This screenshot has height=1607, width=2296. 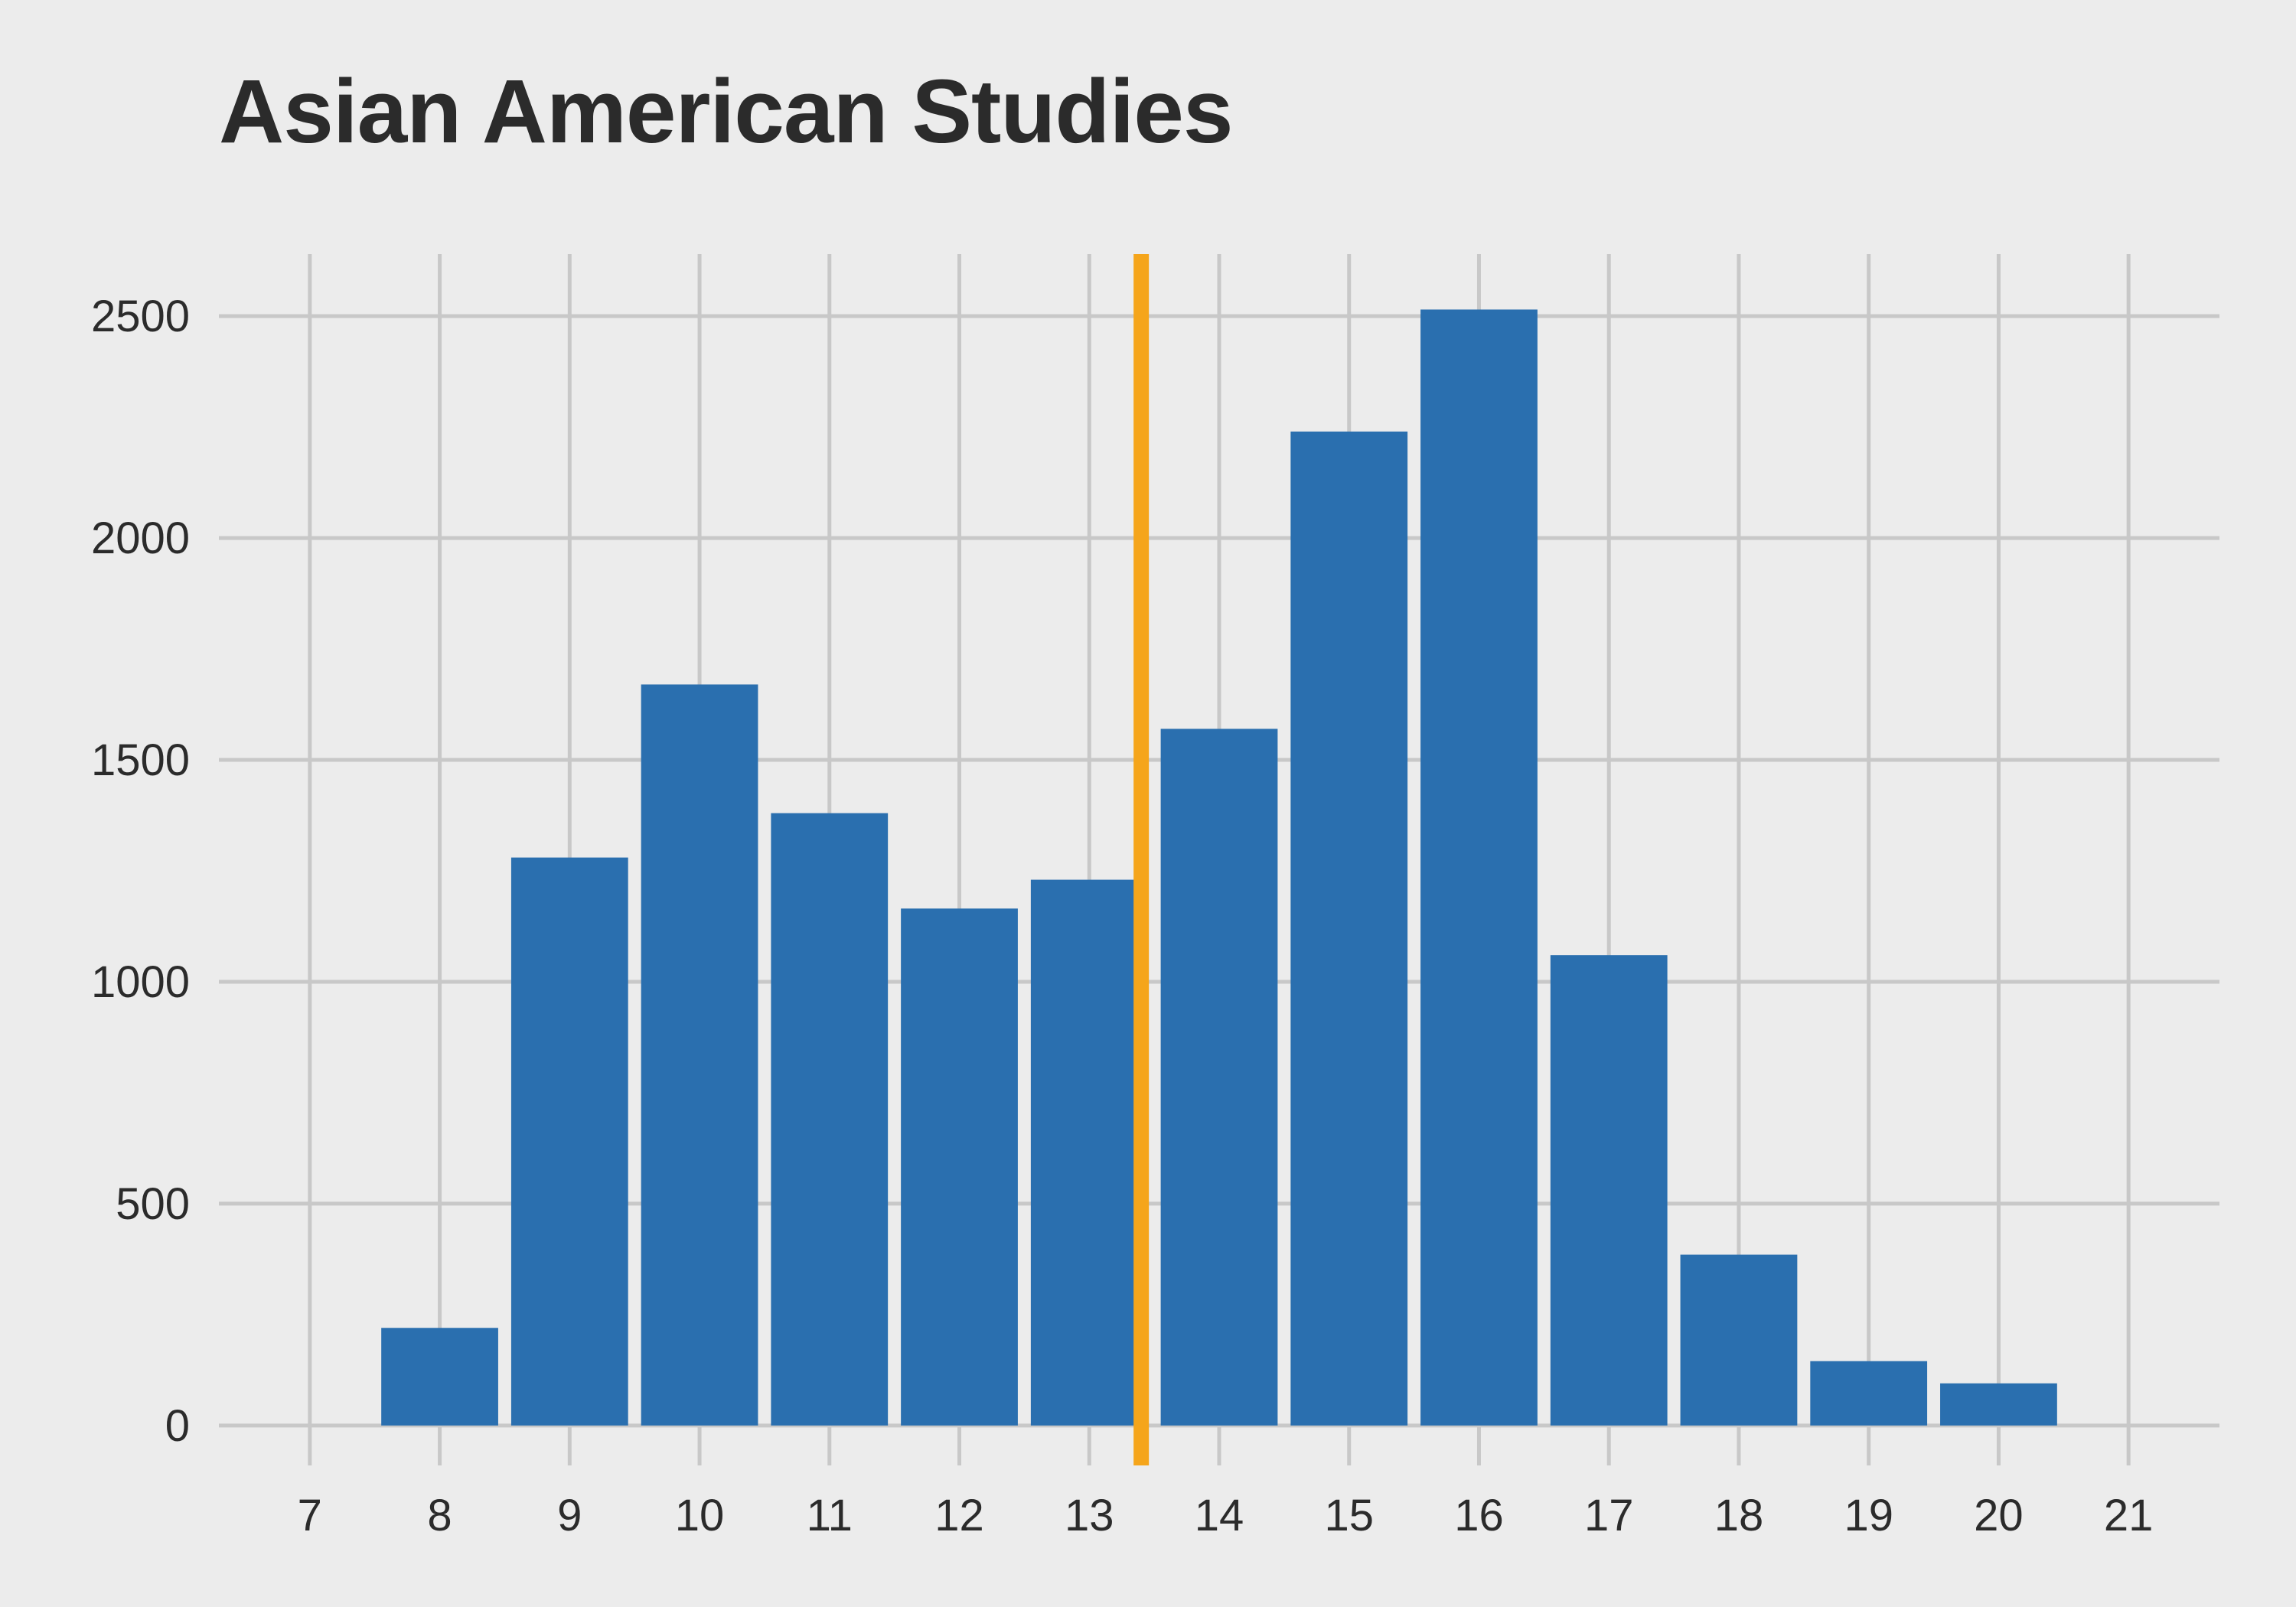 I want to click on y-tick-label: 1000, so click(x=140, y=982).